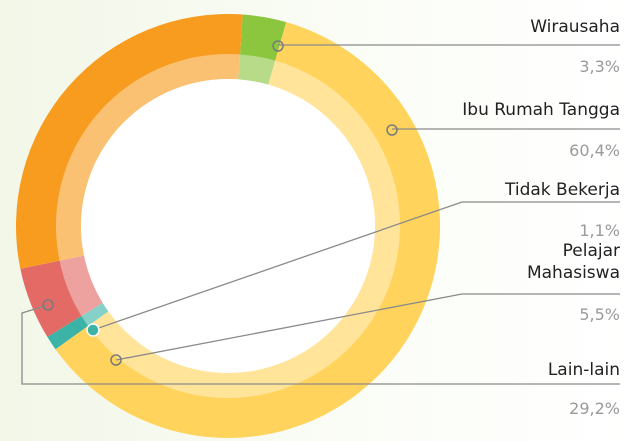 The image size is (631, 441). What do you see at coordinates (594, 408) in the screenshot?
I see `value-label: 29,2%` at bounding box center [594, 408].